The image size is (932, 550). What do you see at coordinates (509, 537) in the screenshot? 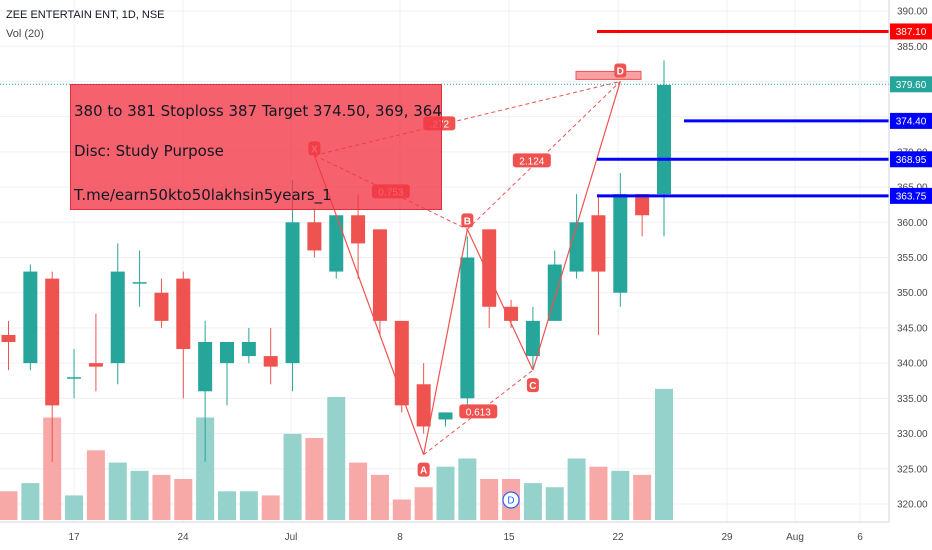
I see `x-axis-tick-label: 15` at bounding box center [509, 537].